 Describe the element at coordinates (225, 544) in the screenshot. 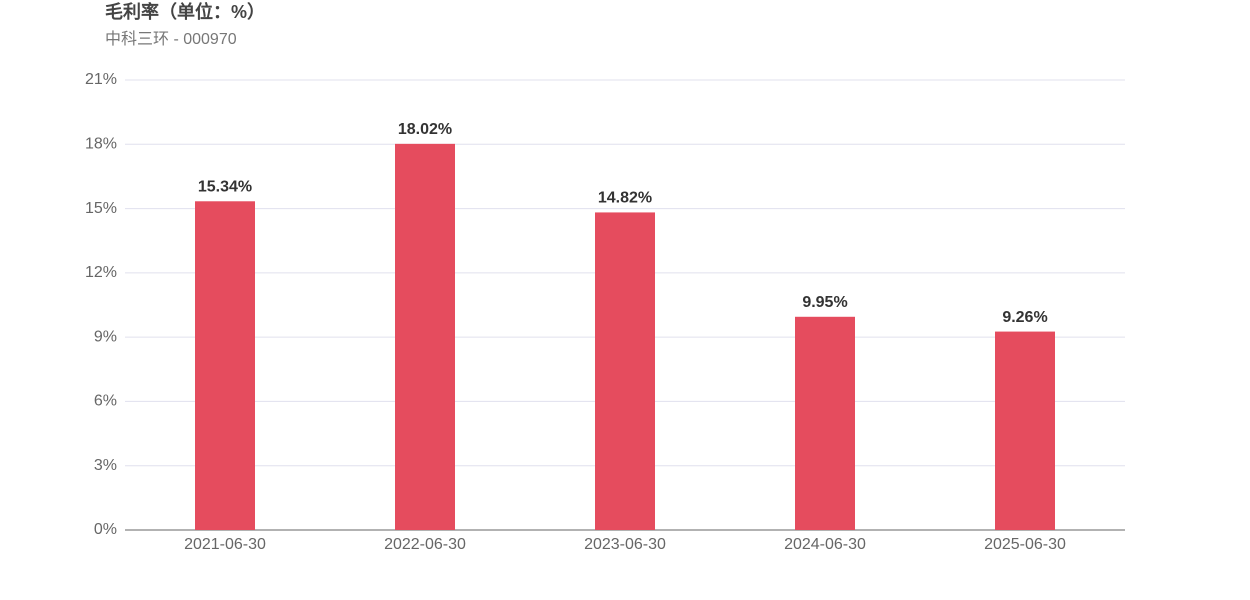

I see `x-tick-label: 2021-06-30` at that location.